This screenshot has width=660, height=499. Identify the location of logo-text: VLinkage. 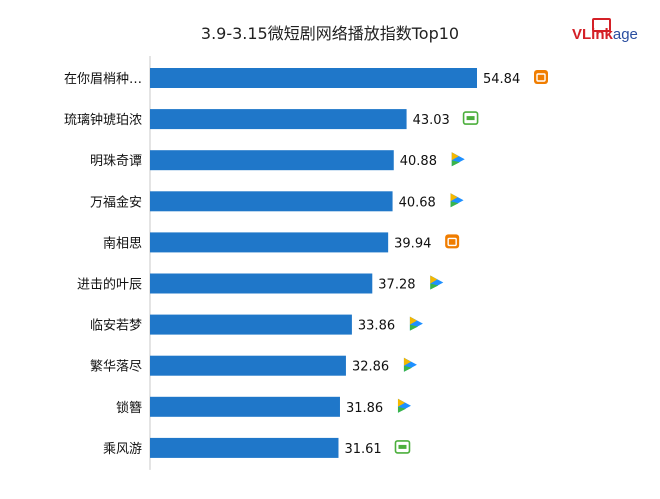
(605, 34).